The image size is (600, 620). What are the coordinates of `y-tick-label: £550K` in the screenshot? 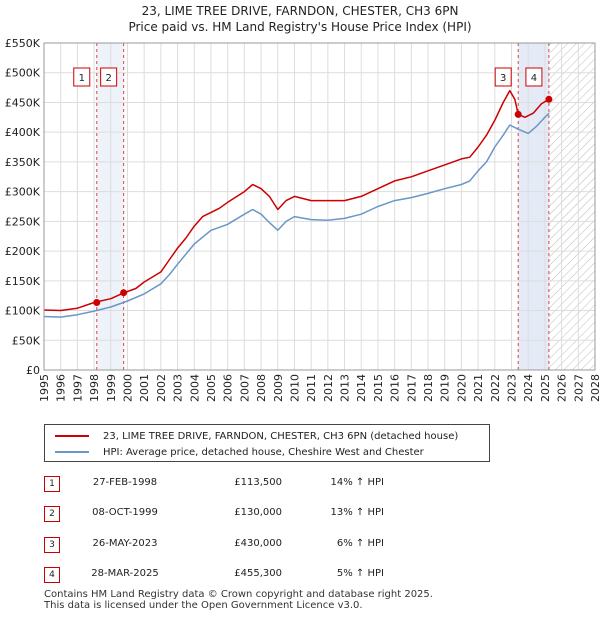 It's located at (23, 43).